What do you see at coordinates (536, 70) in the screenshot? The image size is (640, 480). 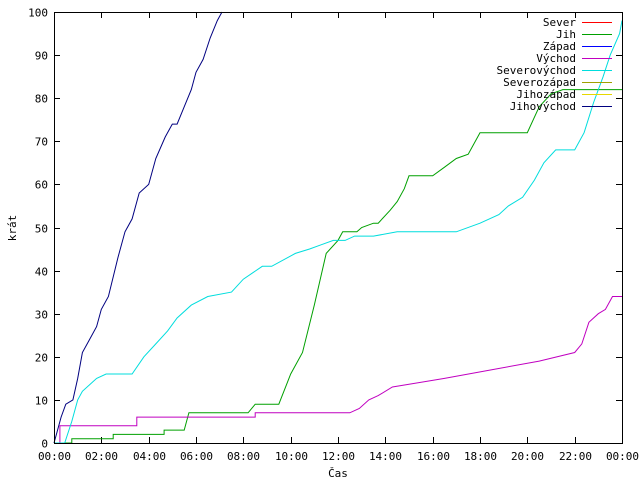 I see `legend-label: Severovýchod` at bounding box center [536, 70].